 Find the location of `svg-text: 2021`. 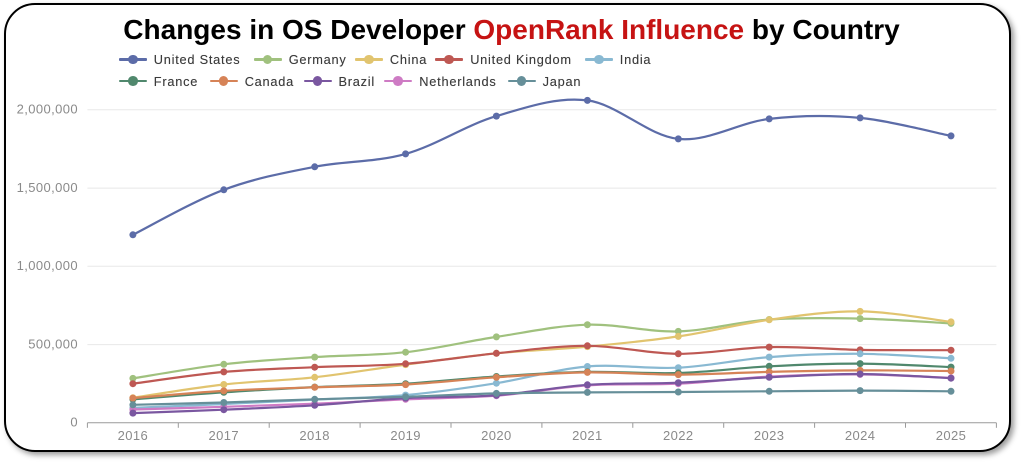

svg-text: 2021 is located at coordinates (587, 435).